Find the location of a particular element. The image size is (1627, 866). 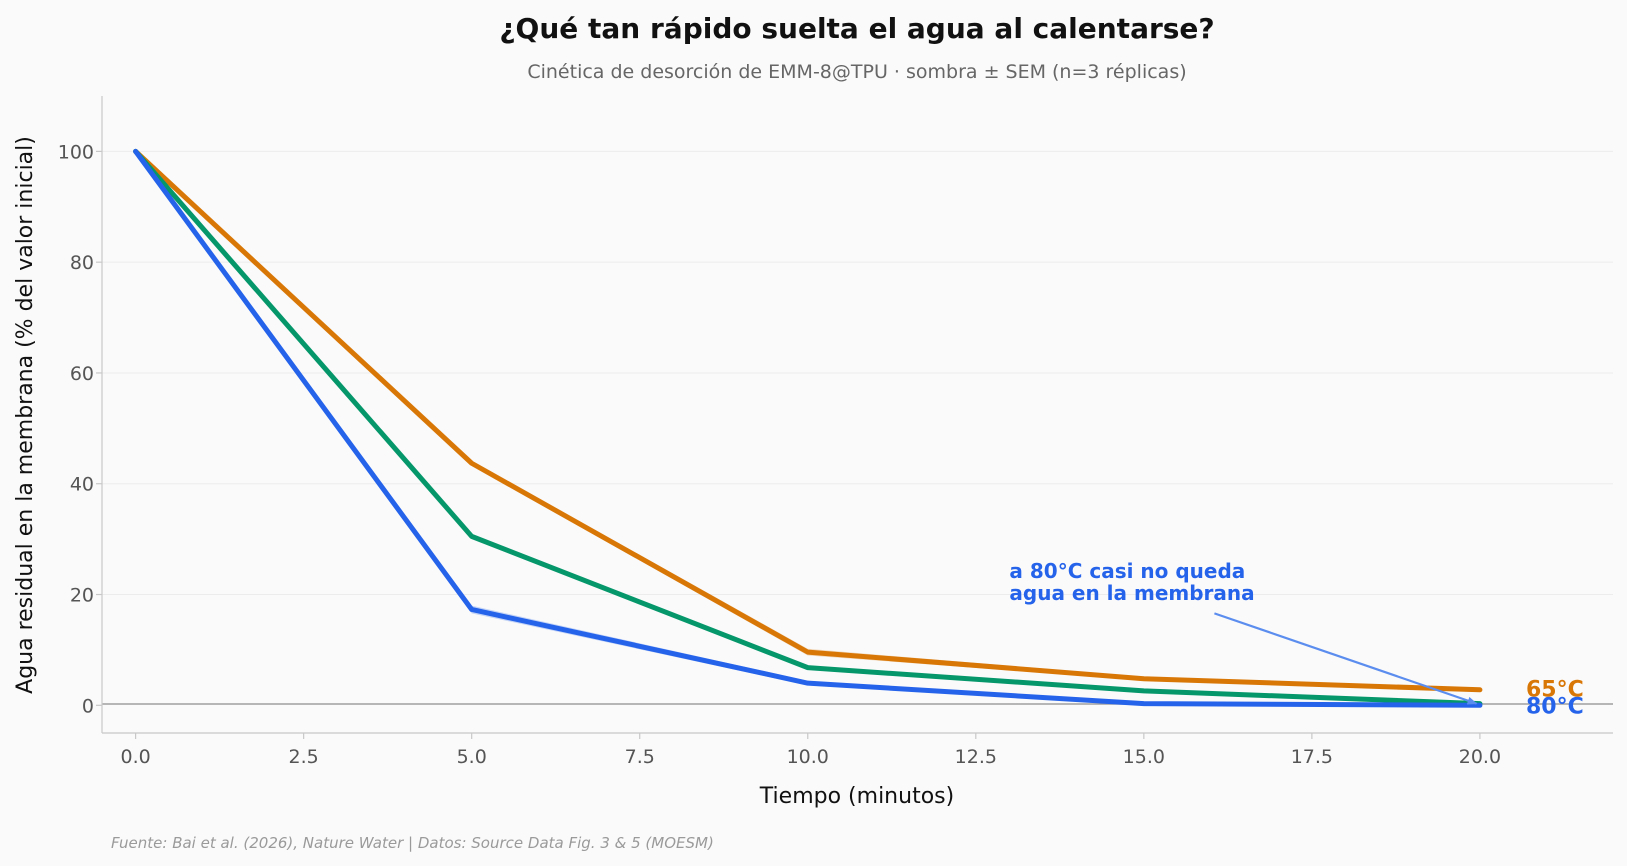

y-tick-label-5: 100 is located at coordinates (76, 152).